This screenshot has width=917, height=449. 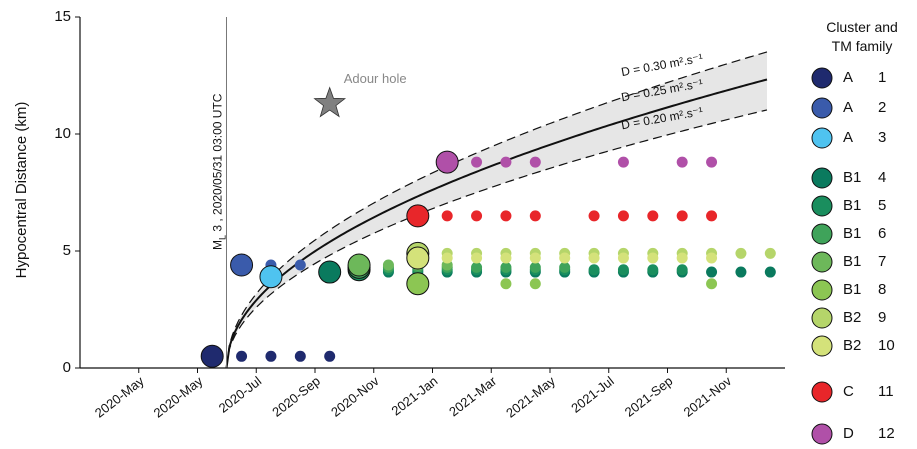 I want to click on legend-name: B2, so click(x=852, y=317).